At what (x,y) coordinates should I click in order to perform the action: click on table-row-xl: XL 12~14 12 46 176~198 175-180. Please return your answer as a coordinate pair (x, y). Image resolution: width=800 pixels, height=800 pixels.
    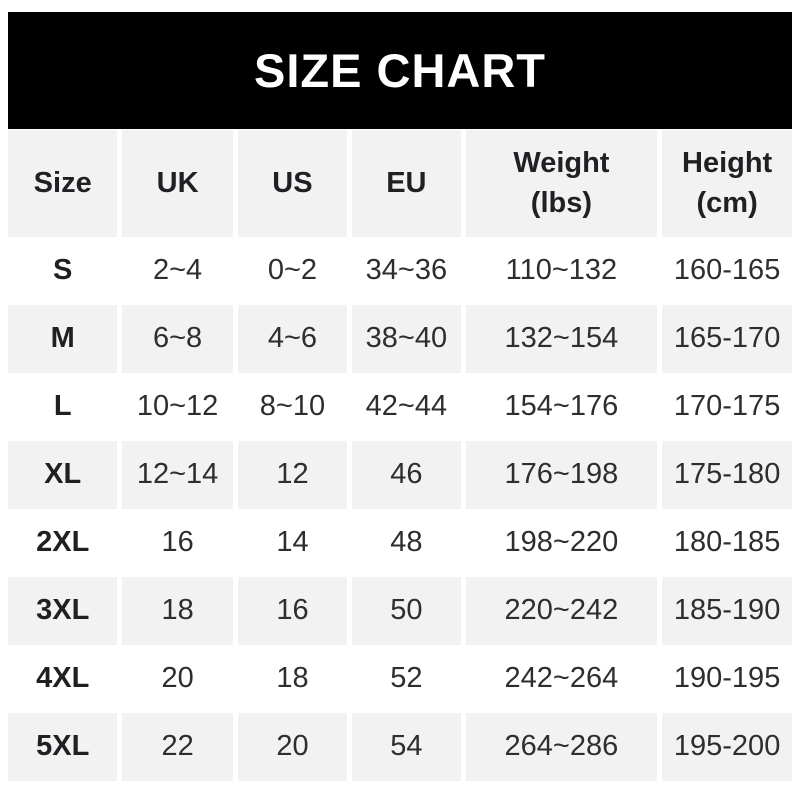
    Looking at the image, I should click on (400, 475).